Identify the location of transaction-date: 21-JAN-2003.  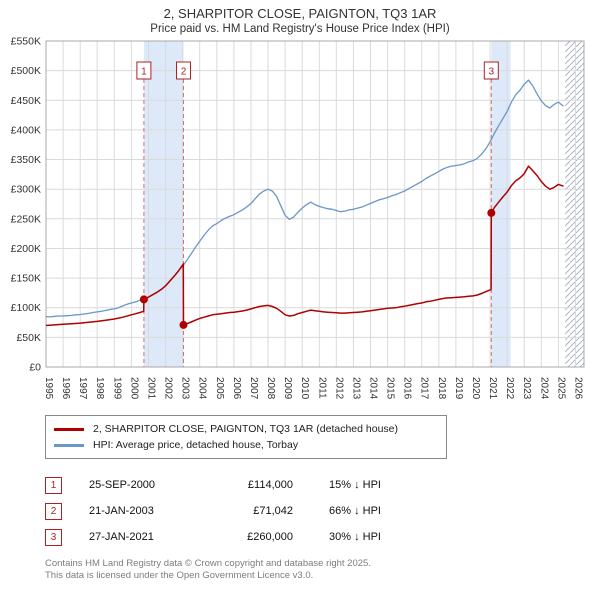
(121, 511).